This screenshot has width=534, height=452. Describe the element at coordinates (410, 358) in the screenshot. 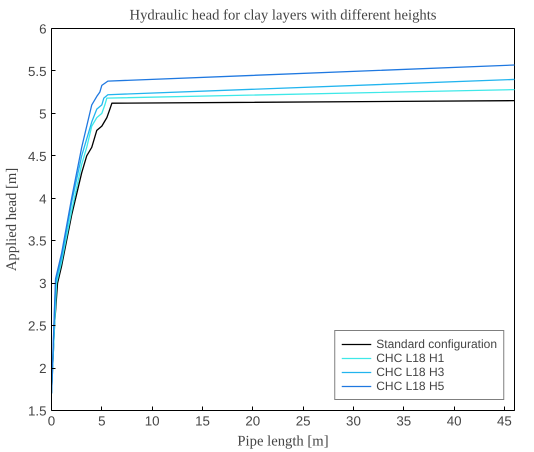

I see `legend-label: CHC L18 H1` at that location.